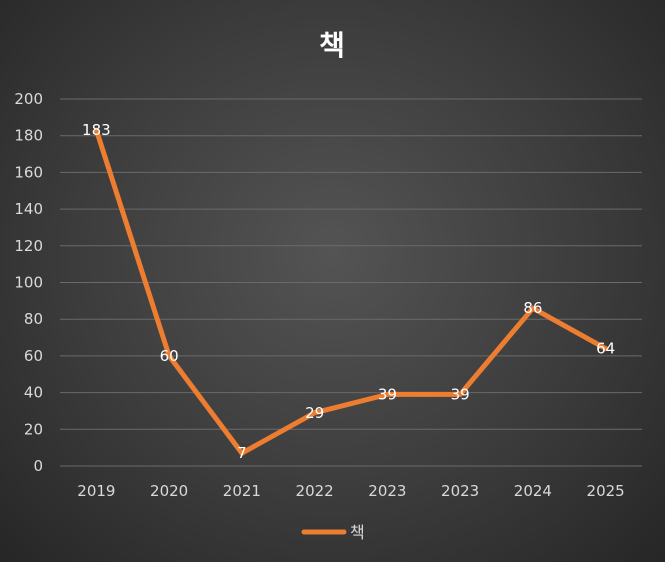 Image resolution: width=665 pixels, height=562 pixels. I want to click on x-tick-label: 2021, so click(242, 491).